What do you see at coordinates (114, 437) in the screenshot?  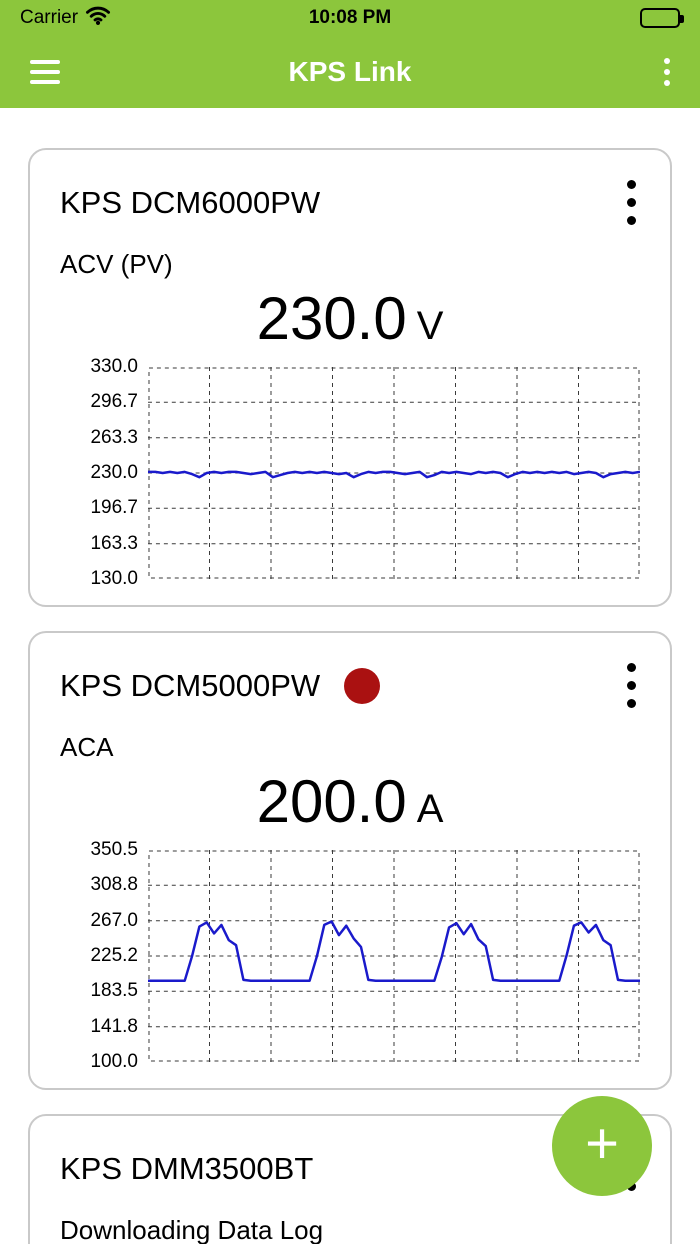 I see `y-tick-label: 263.3` at bounding box center [114, 437].